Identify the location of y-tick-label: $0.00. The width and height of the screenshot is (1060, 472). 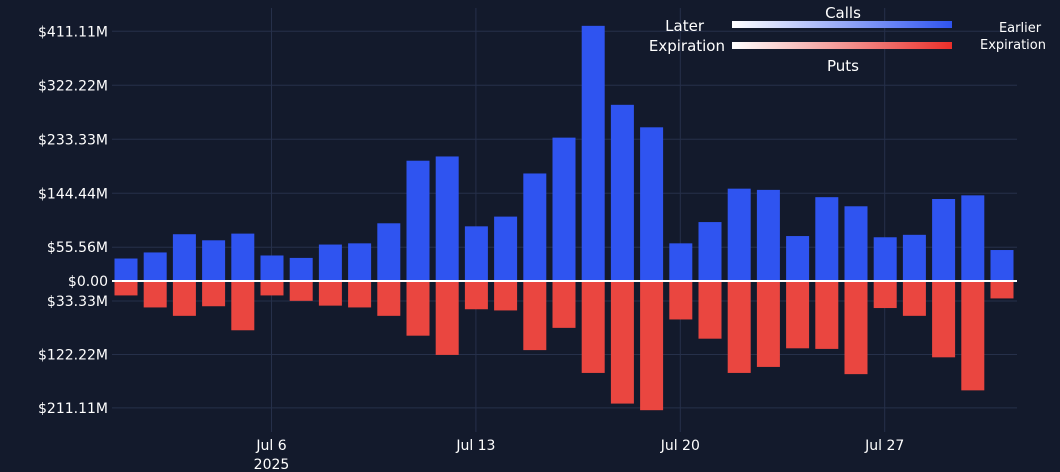
(88, 282).